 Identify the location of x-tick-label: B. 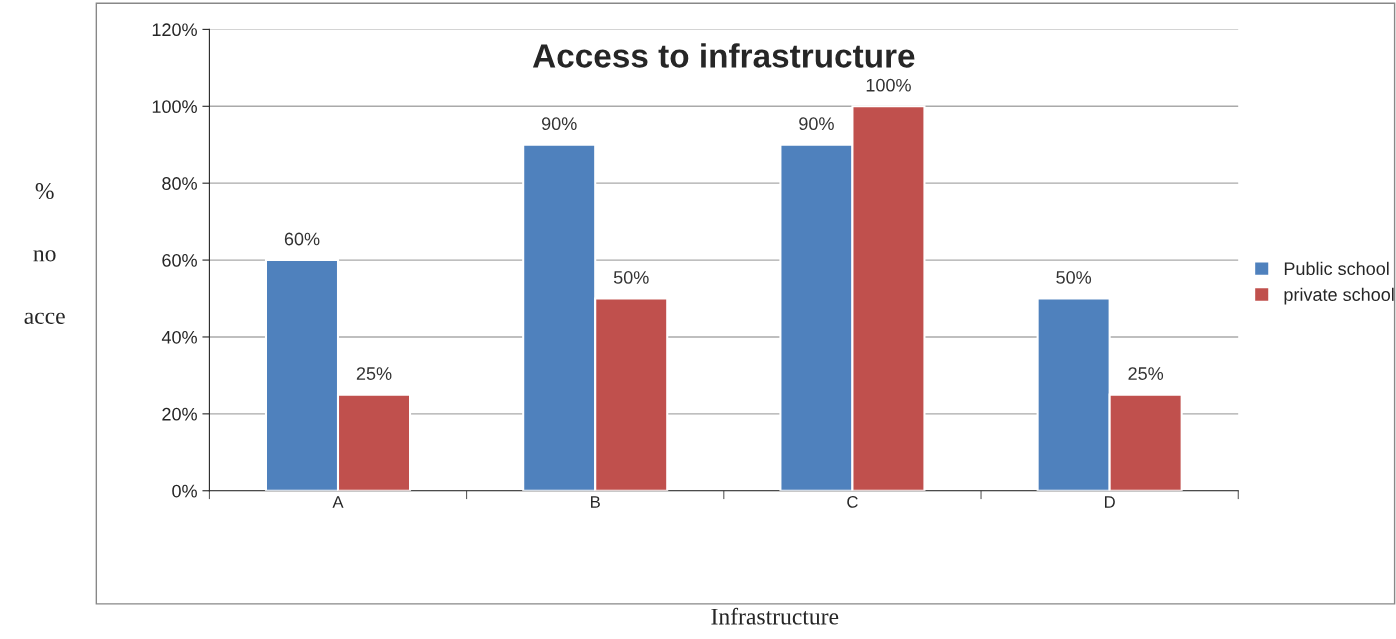
(595, 502).